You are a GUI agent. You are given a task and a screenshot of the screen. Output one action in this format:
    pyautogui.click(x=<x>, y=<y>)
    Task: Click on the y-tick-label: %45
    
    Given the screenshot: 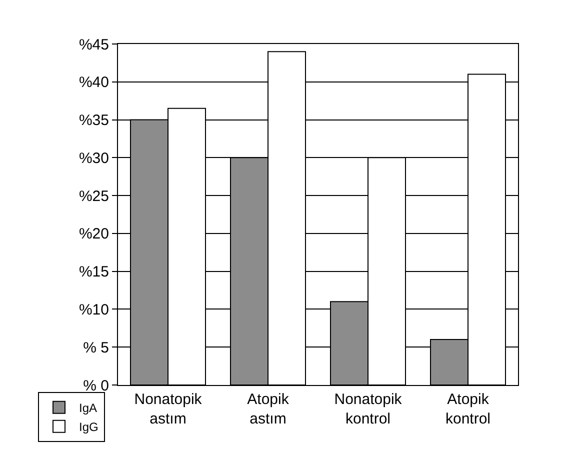 What is the action you would take?
    pyautogui.click(x=93, y=45)
    